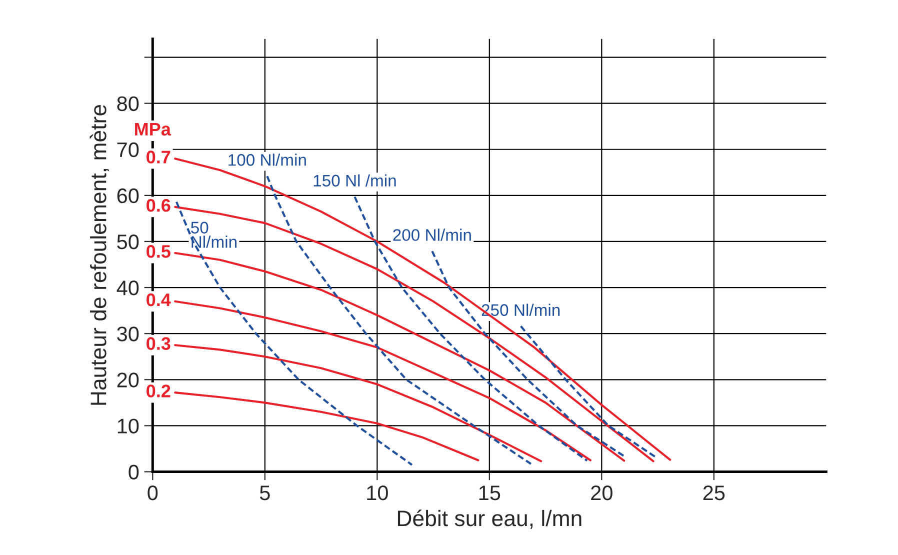 The image size is (898, 555). Describe the element at coordinates (153, 492) in the screenshot. I see `x-tick-label: 0` at that location.